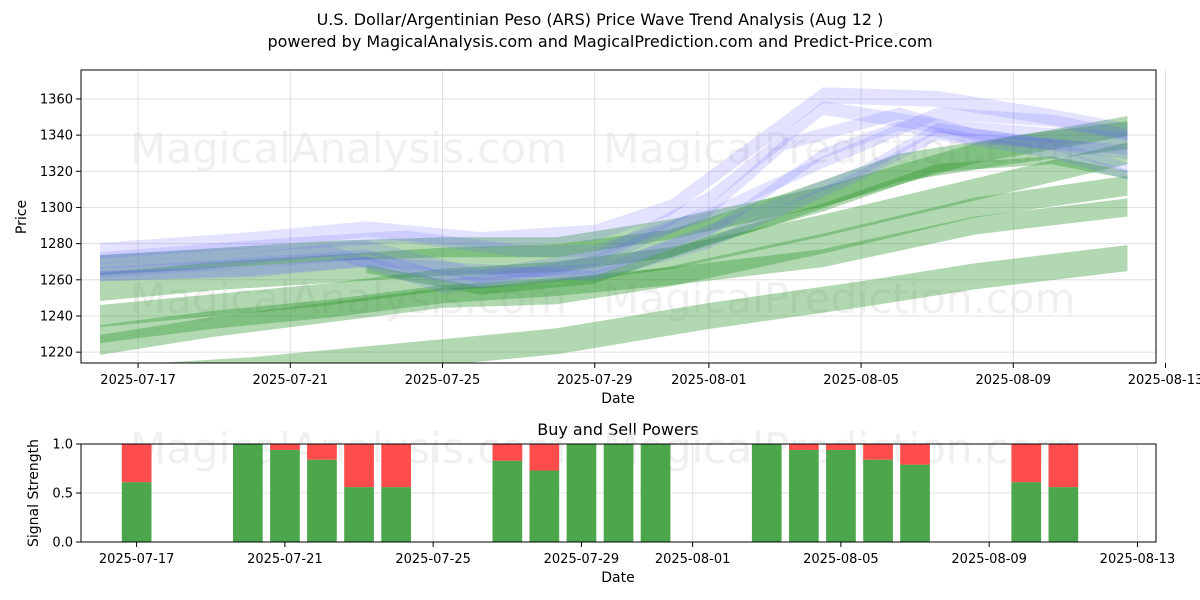  Describe the element at coordinates (861, 380) in the screenshot. I see `top-x-tick-label: 2025-08-05` at that location.